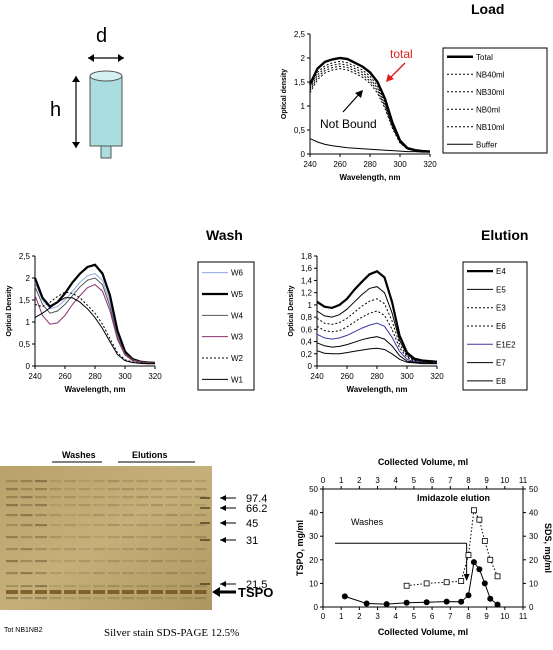  I want to click on series-line-w2, so click(94, 327).